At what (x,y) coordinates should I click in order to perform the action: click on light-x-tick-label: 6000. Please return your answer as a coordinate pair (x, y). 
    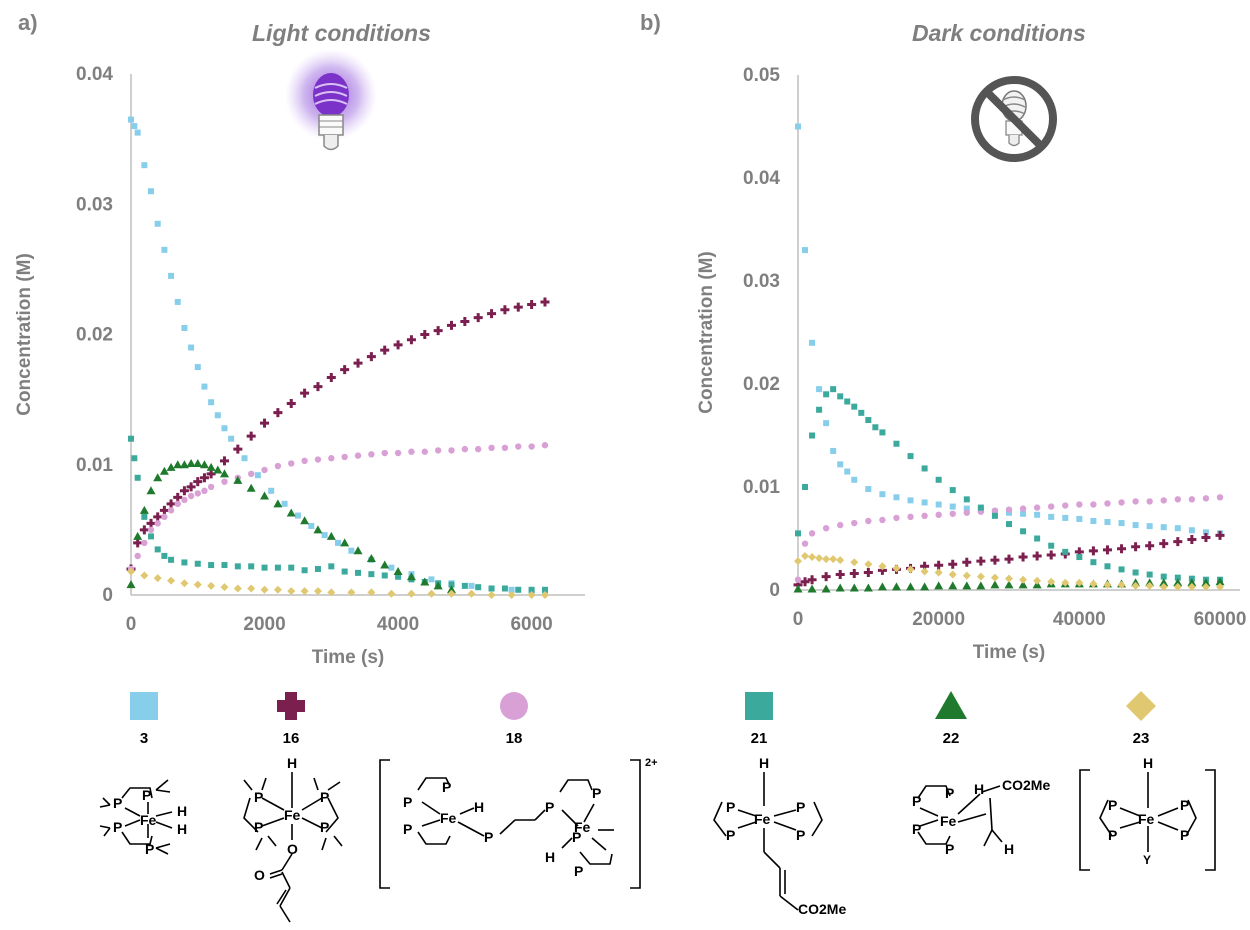
    Looking at the image, I should click on (531, 624).